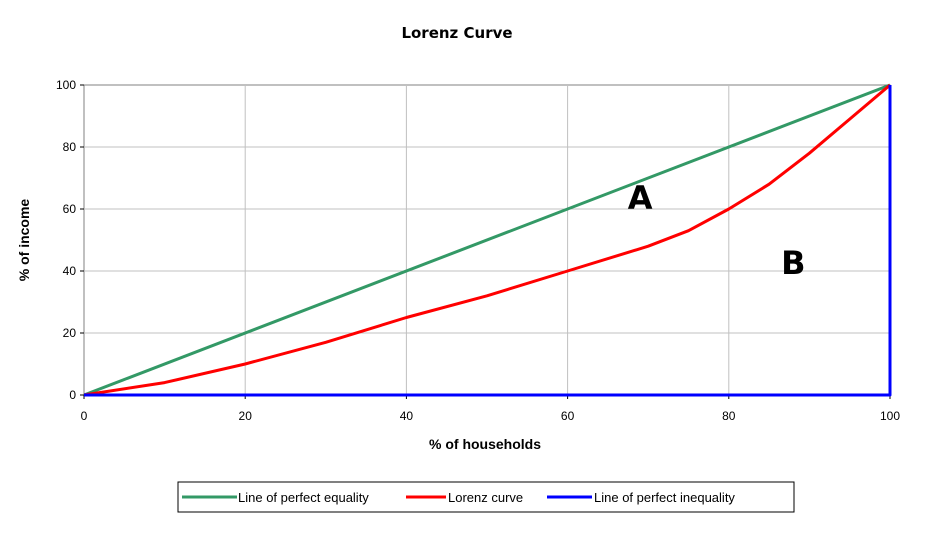  What do you see at coordinates (664, 497) in the screenshot?
I see `legend-label: Line of perfect inequality` at bounding box center [664, 497].